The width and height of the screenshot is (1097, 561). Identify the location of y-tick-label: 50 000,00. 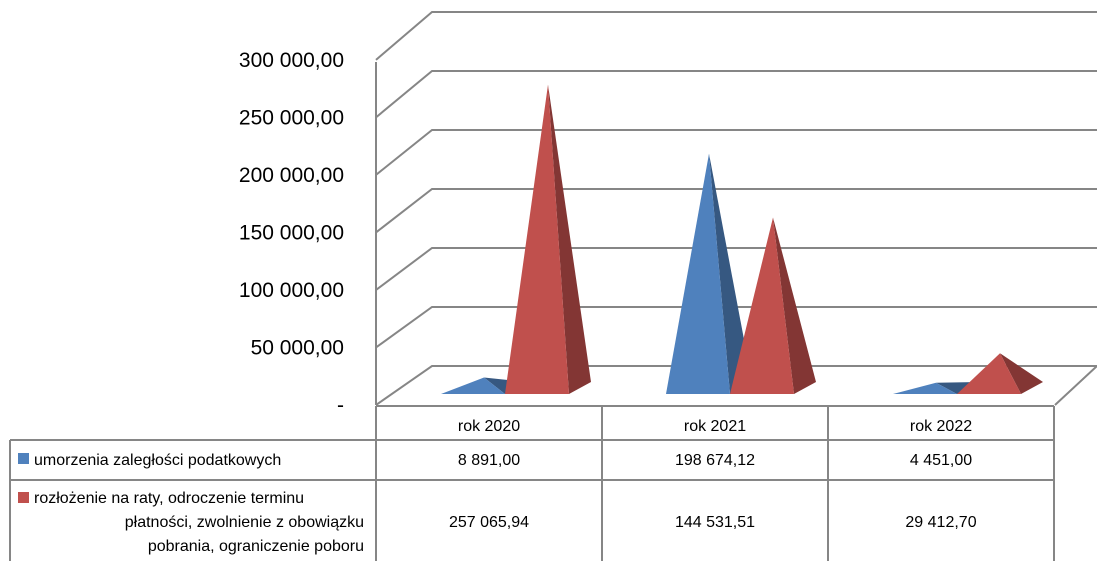
(297, 347).